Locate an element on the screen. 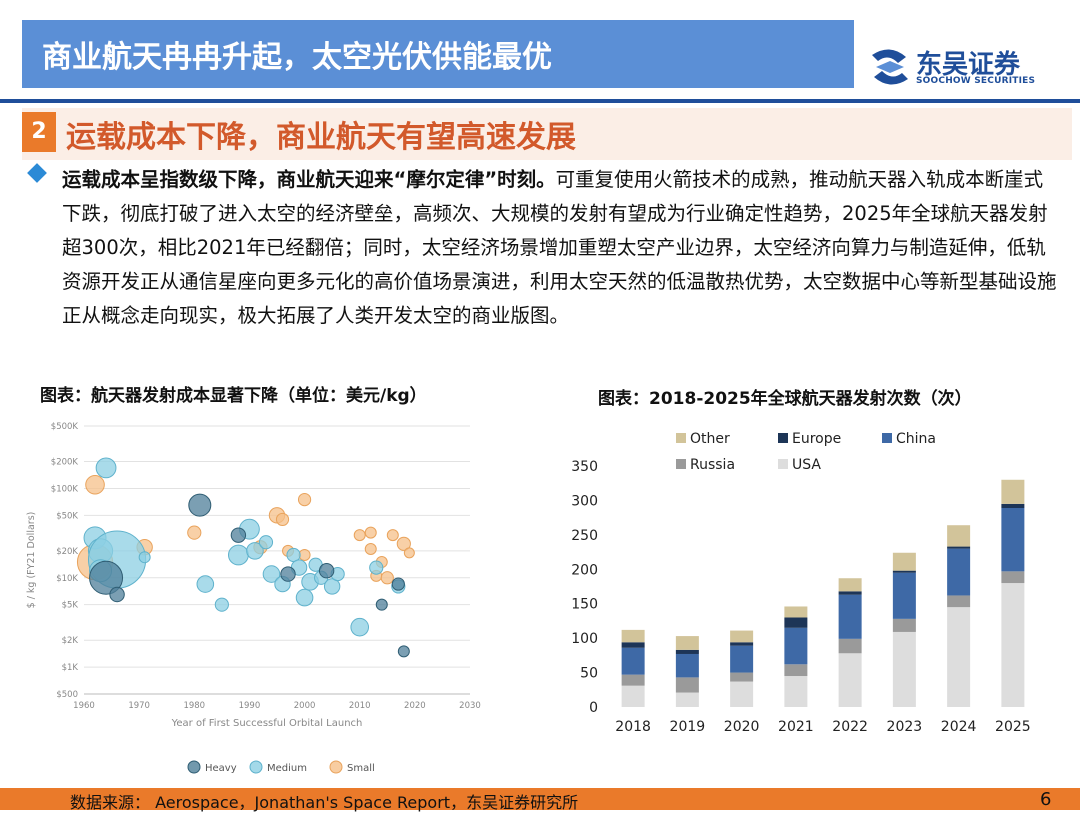 The height and width of the screenshot is (813, 1080). section-number: 2 is located at coordinates (39, 132).